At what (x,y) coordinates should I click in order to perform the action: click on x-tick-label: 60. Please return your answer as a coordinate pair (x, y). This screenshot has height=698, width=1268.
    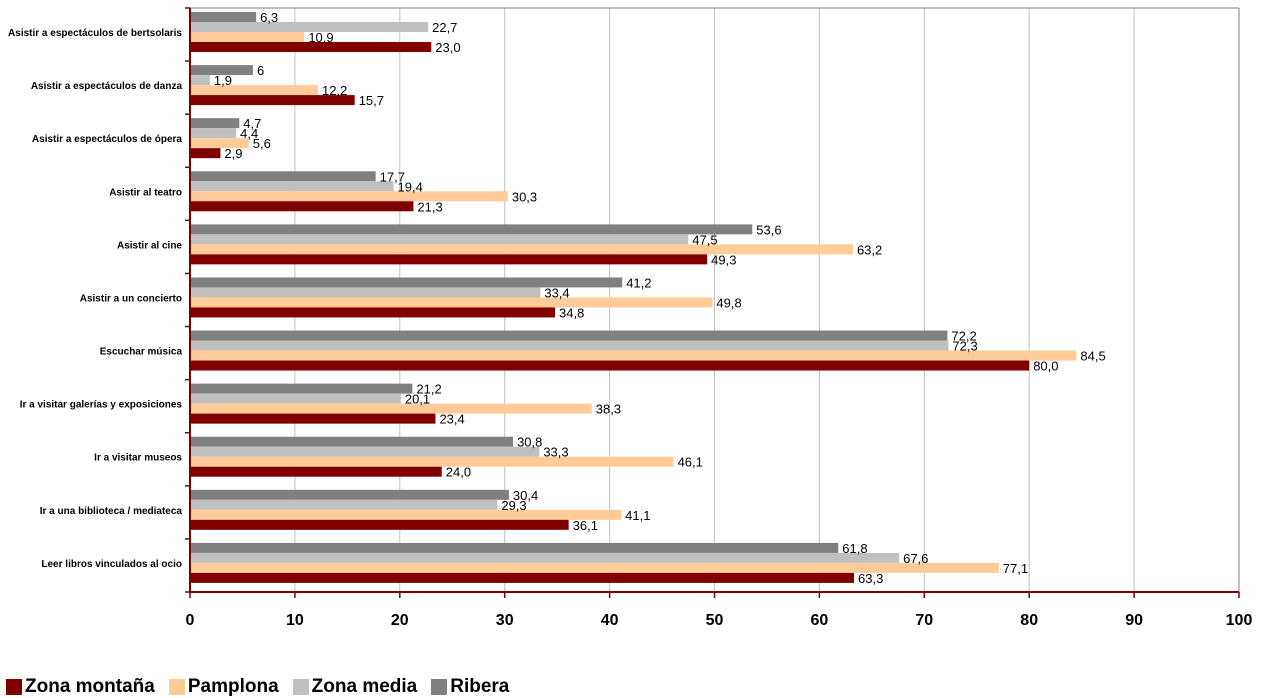
    Looking at the image, I should click on (820, 620).